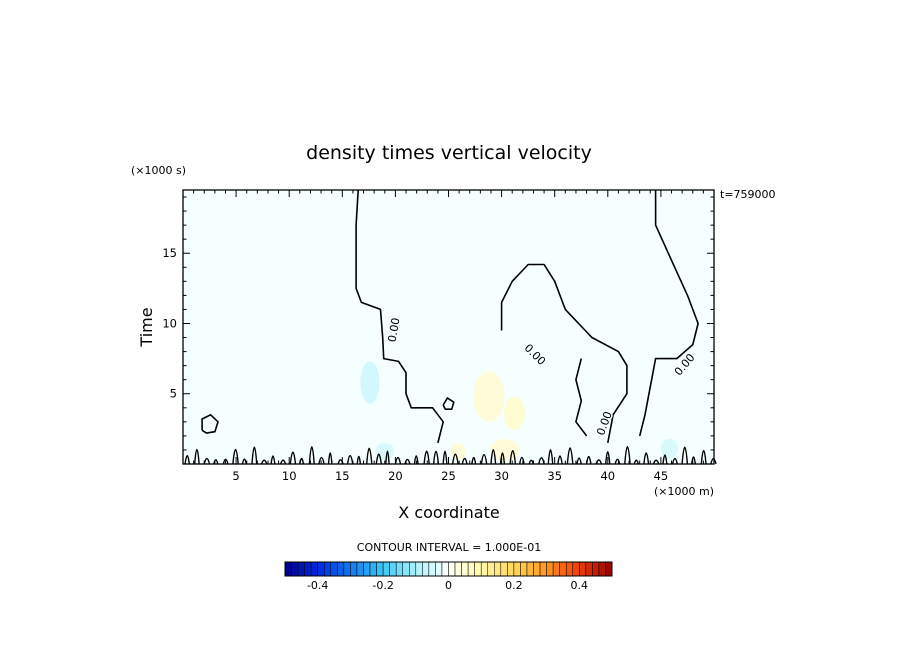 The image size is (904, 654). Describe the element at coordinates (748, 194) in the screenshot. I see `time-stamp-label: t=759000` at that location.